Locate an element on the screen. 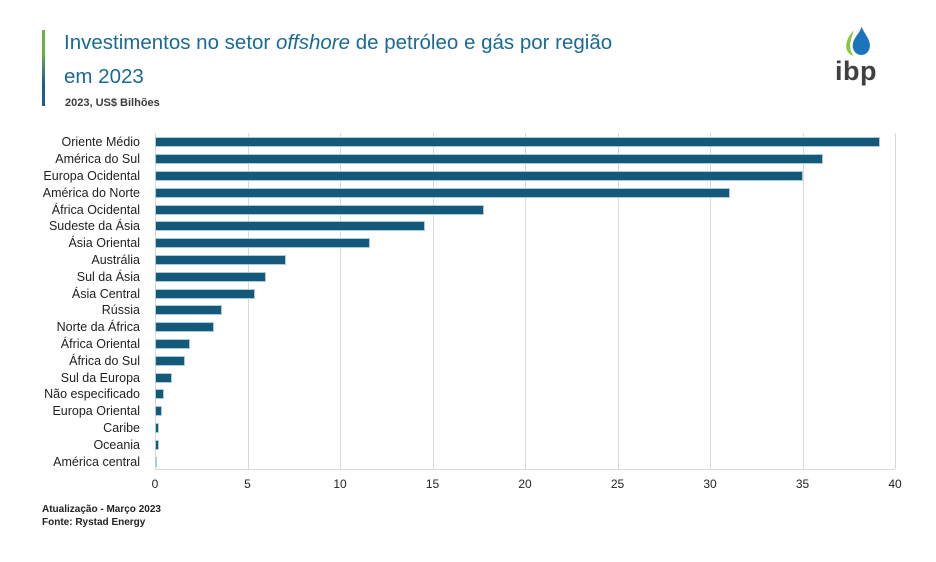 This screenshot has height=562, width=936. category-label: Oceania is located at coordinates (116, 444).